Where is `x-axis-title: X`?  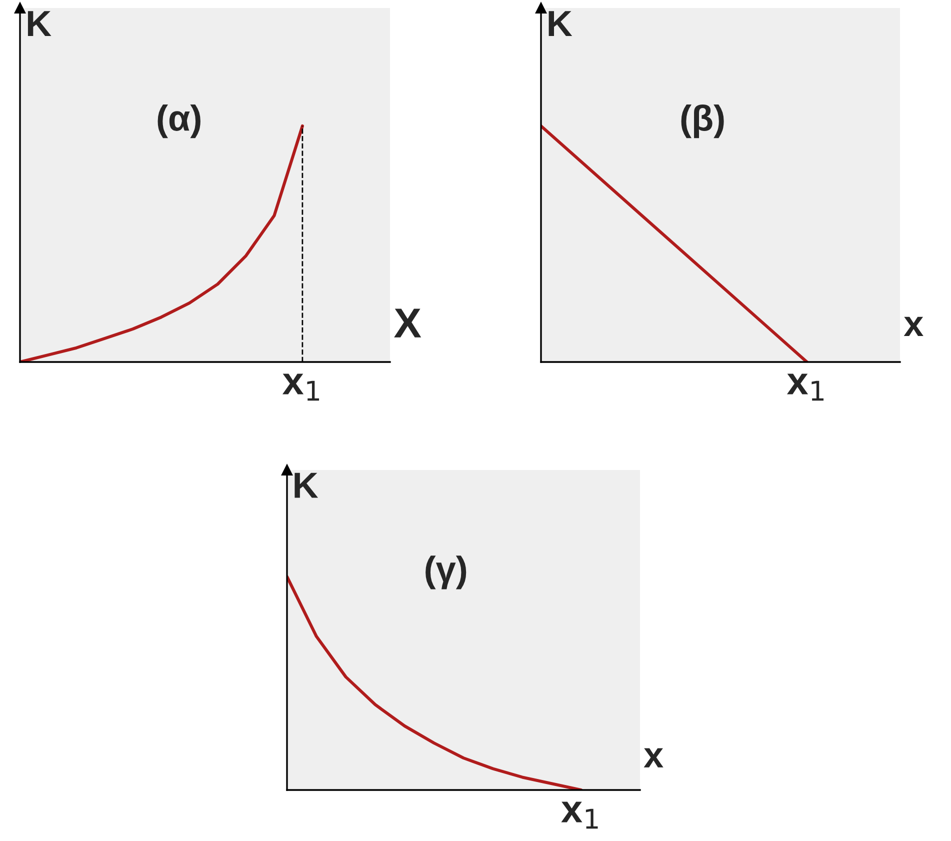
x-axis-title: X is located at coordinates (408, 323).